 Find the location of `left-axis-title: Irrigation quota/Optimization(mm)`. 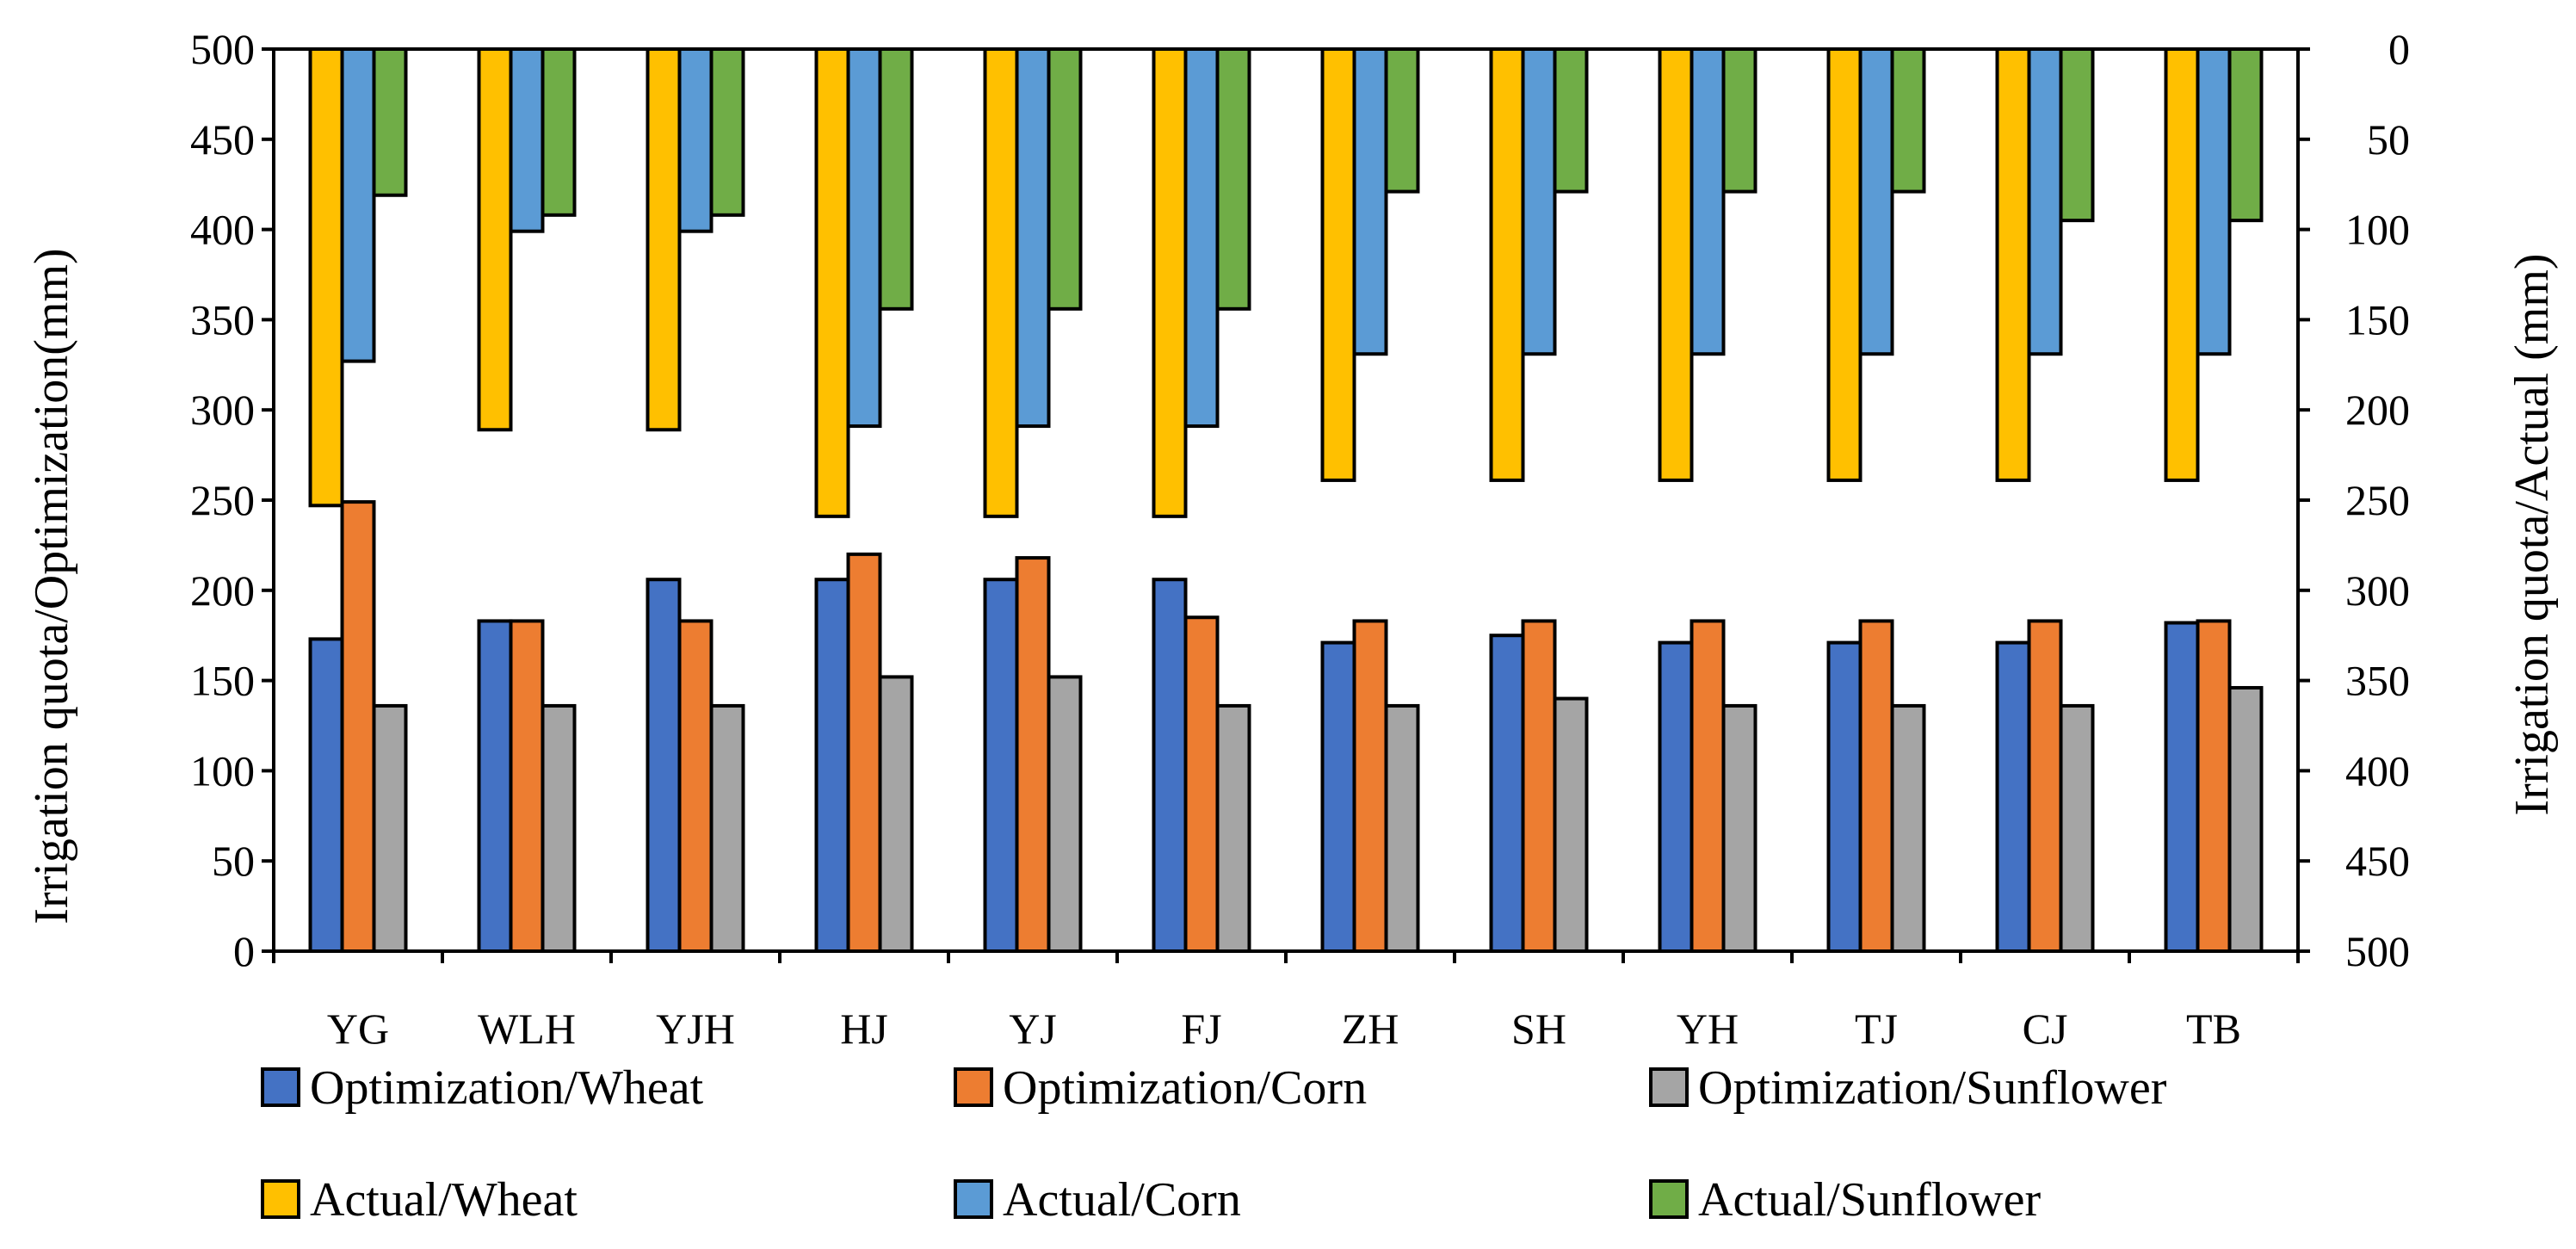

left-axis-title: Irrigation quota/Optimization(mm) is located at coordinates (51, 586).